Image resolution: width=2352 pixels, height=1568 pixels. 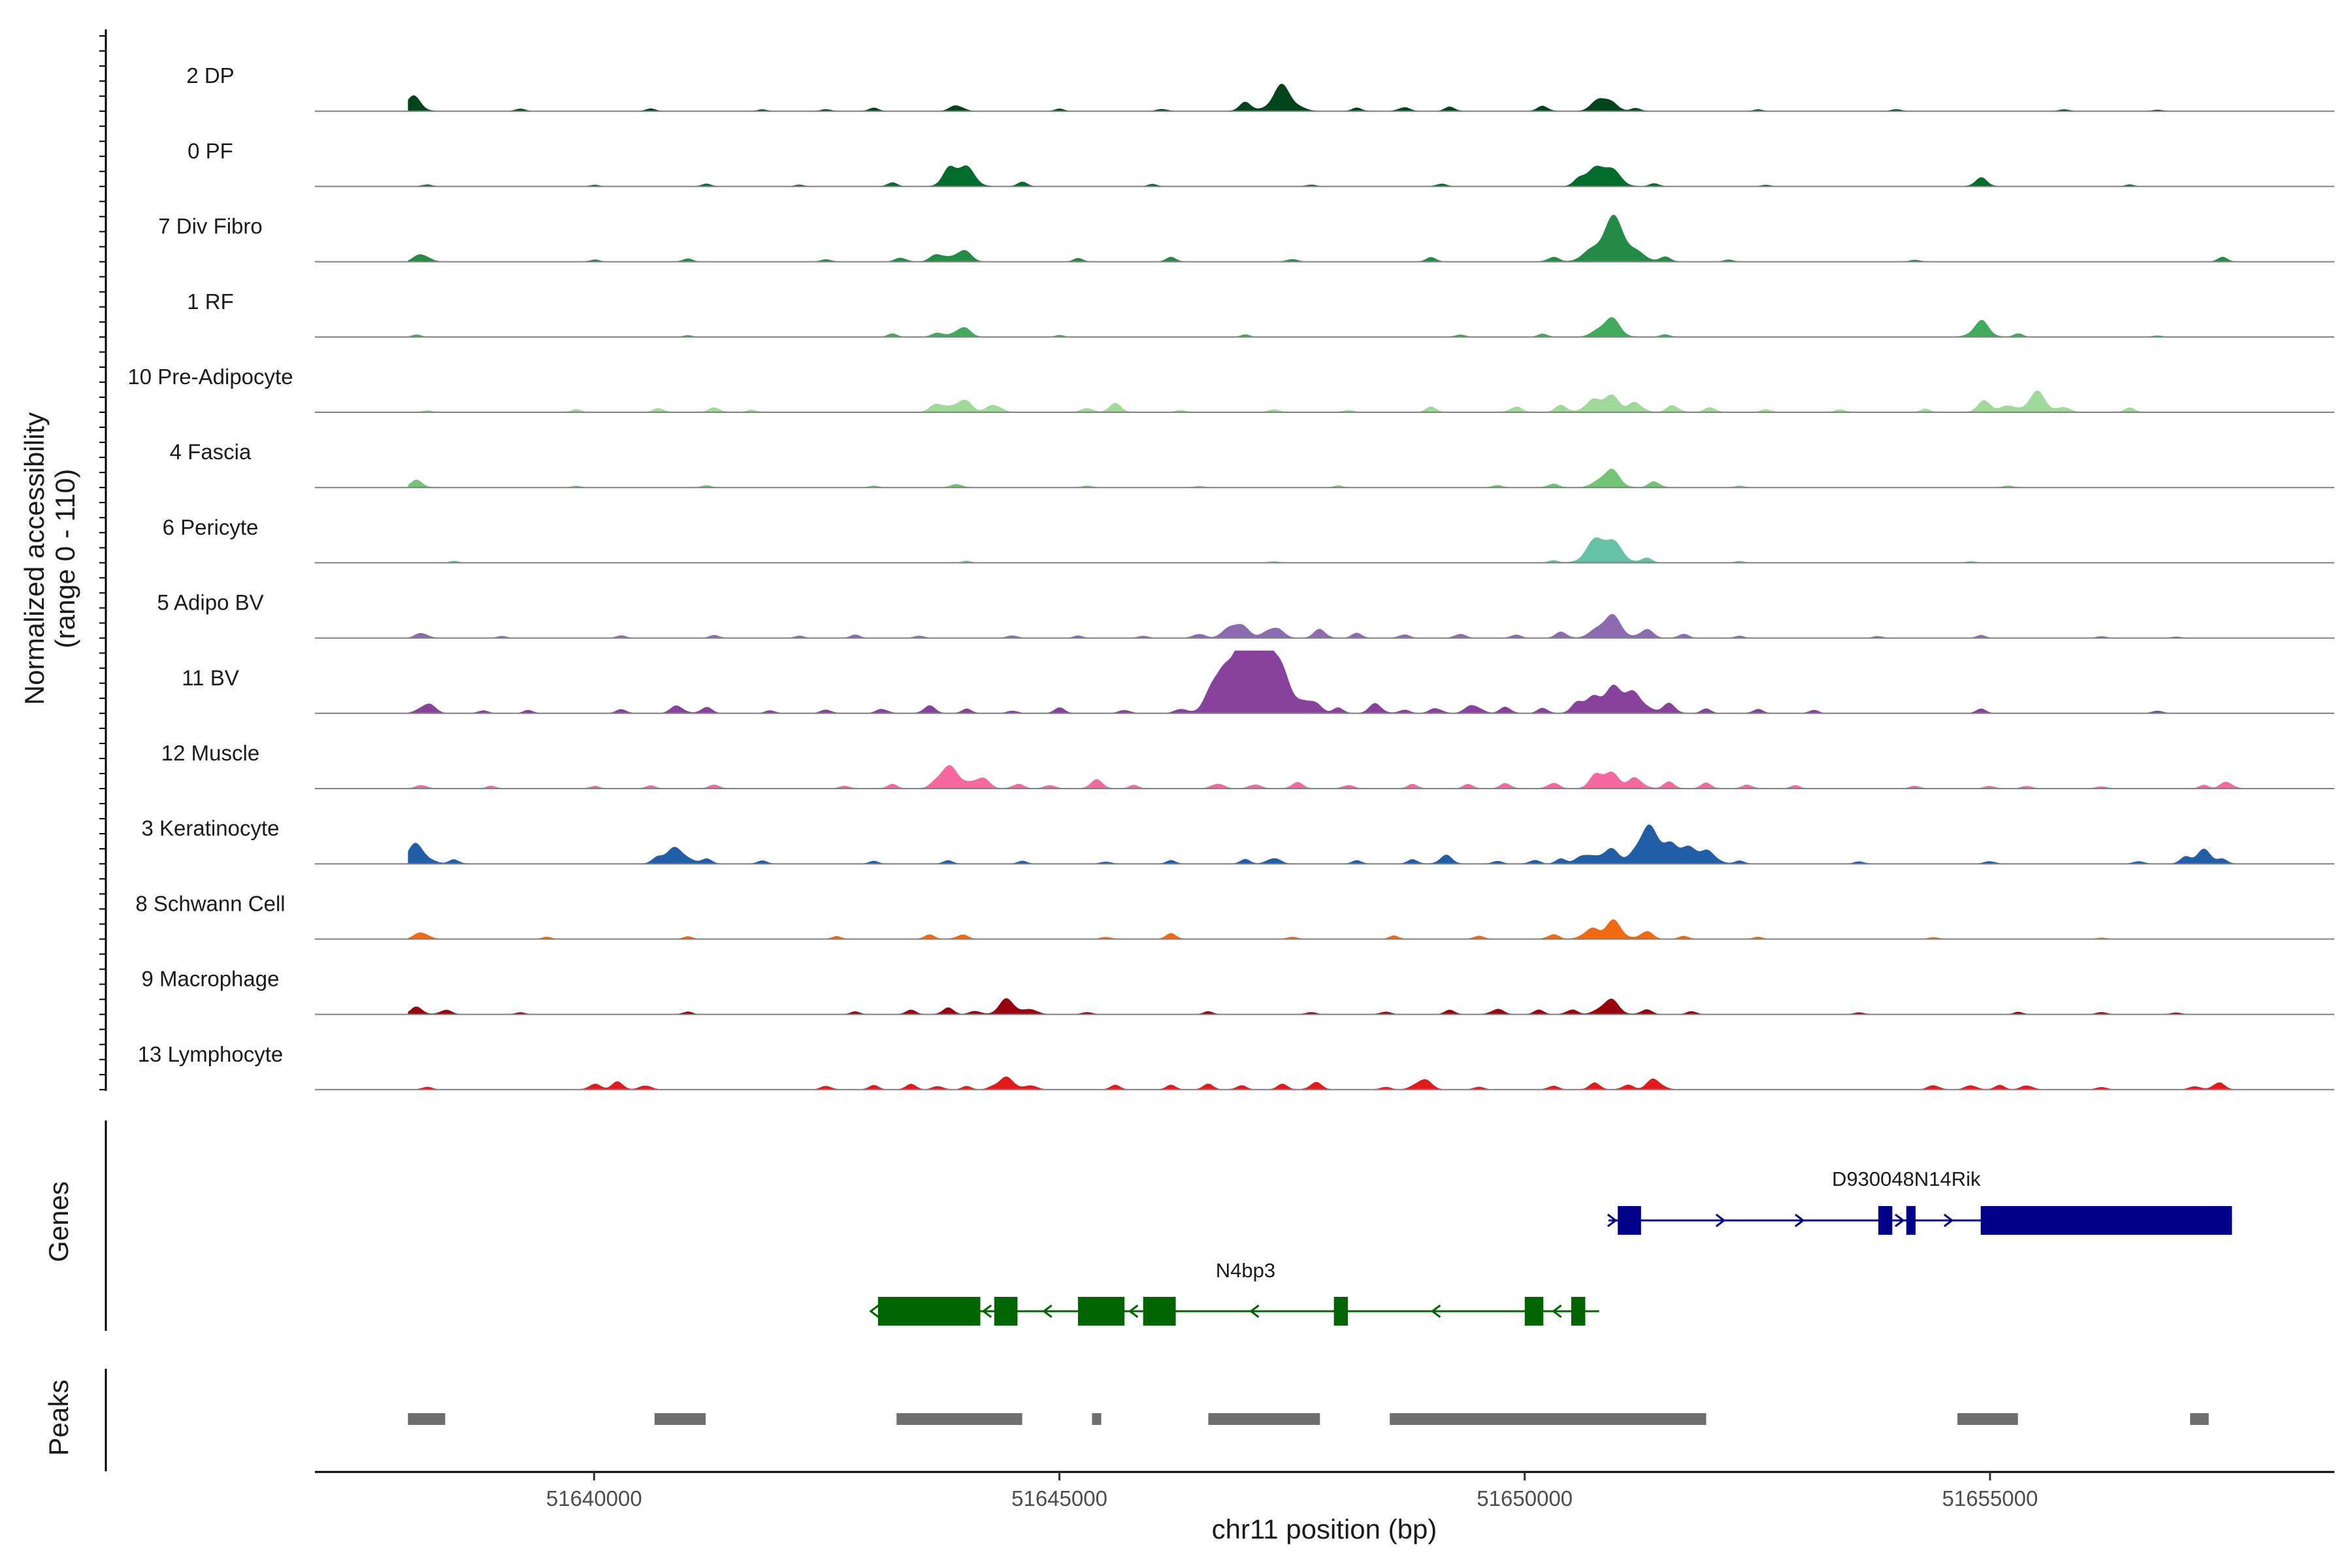 What do you see at coordinates (1260, 313) in the screenshot?
I see `track-1-rf: 1 RF` at bounding box center [1260, 313].